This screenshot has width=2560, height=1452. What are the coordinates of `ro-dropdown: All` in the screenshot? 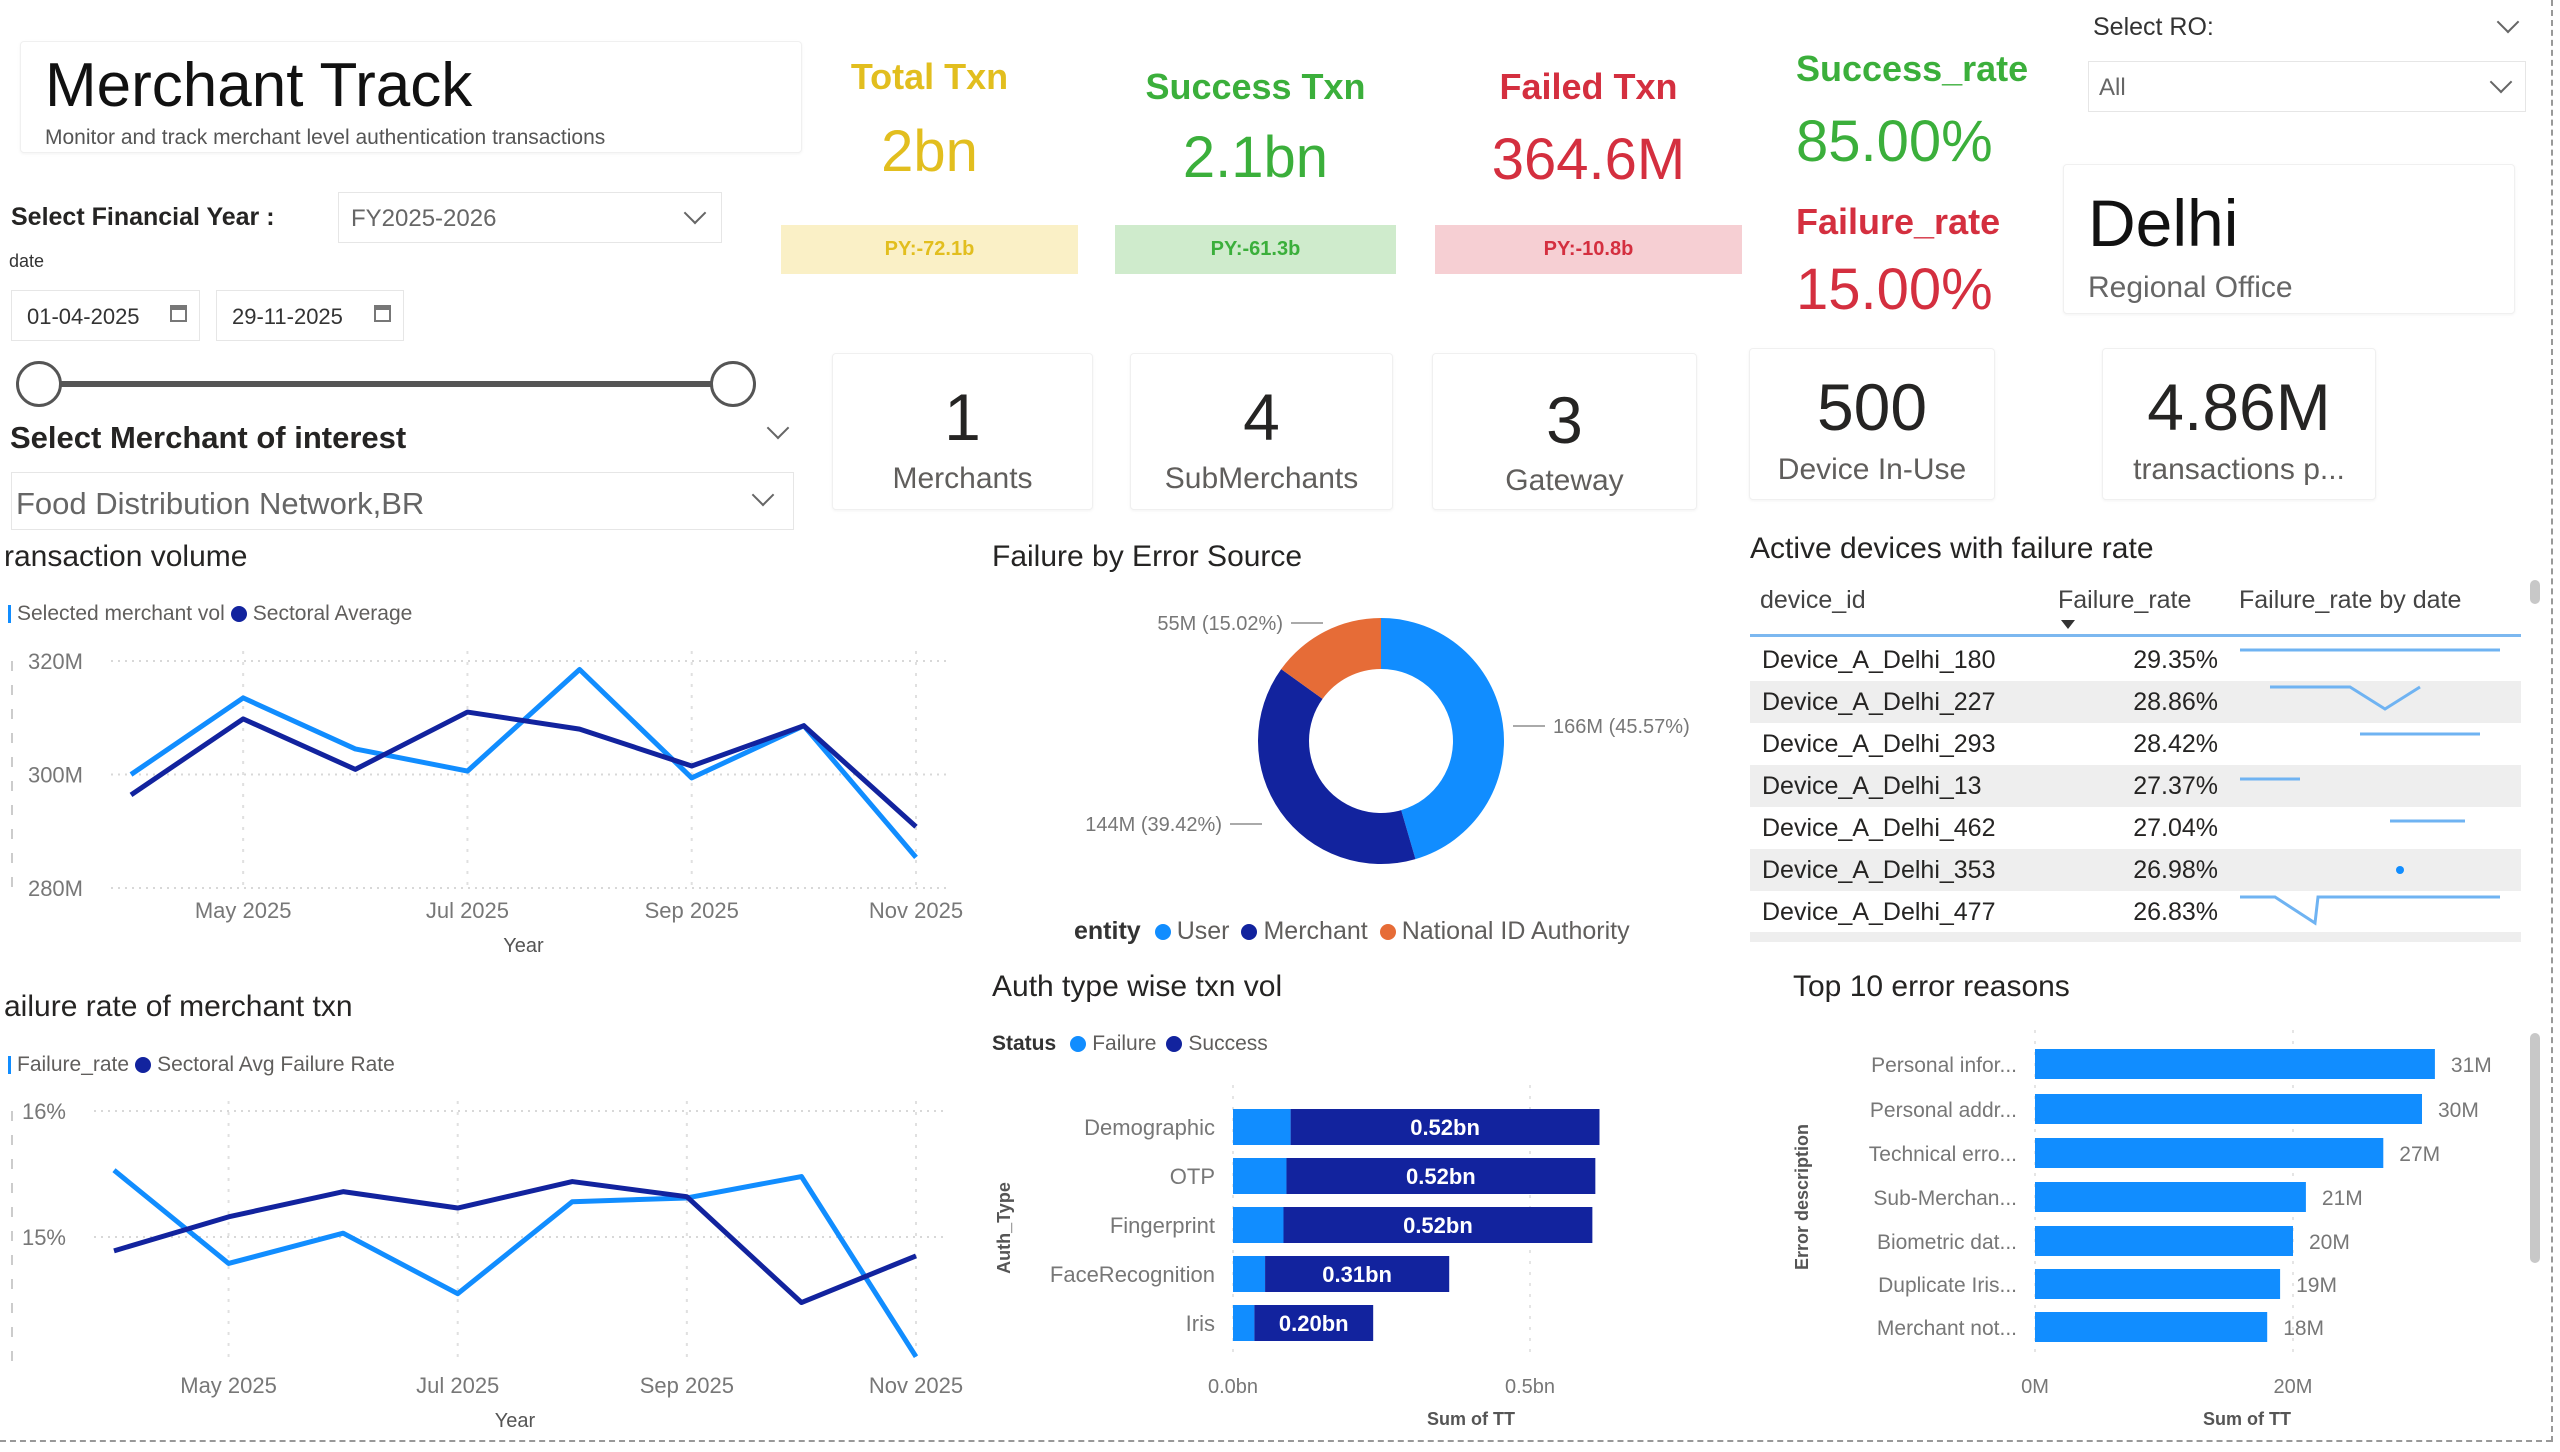 It's located at (2307, 86).